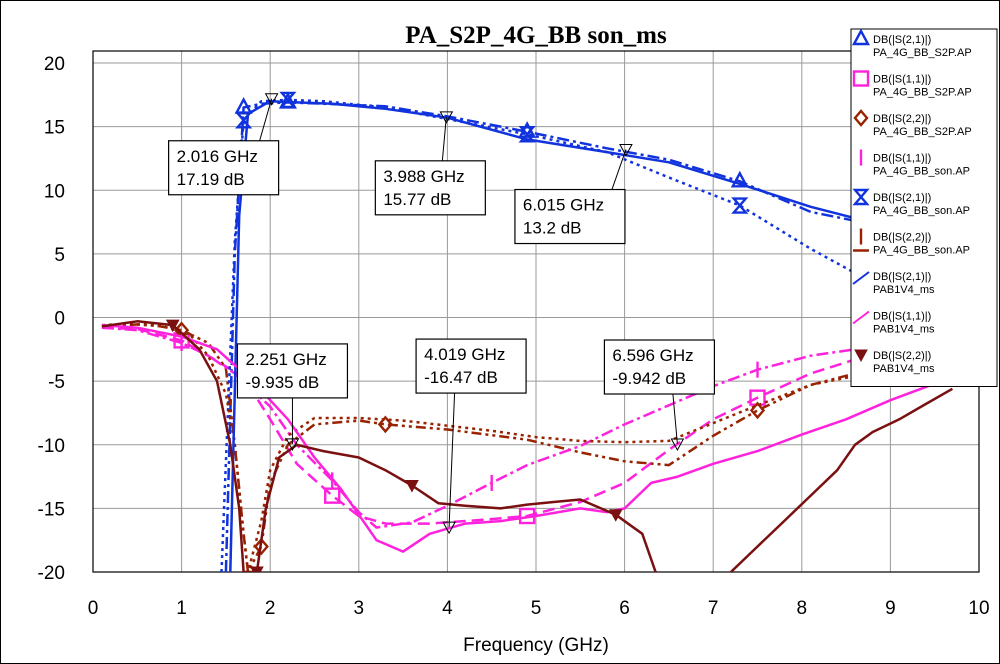 This screenshot has height=664, width=1000. I want to click on marker-annotation: 2.251 GHz -9.935 dB, so click(292, 397).